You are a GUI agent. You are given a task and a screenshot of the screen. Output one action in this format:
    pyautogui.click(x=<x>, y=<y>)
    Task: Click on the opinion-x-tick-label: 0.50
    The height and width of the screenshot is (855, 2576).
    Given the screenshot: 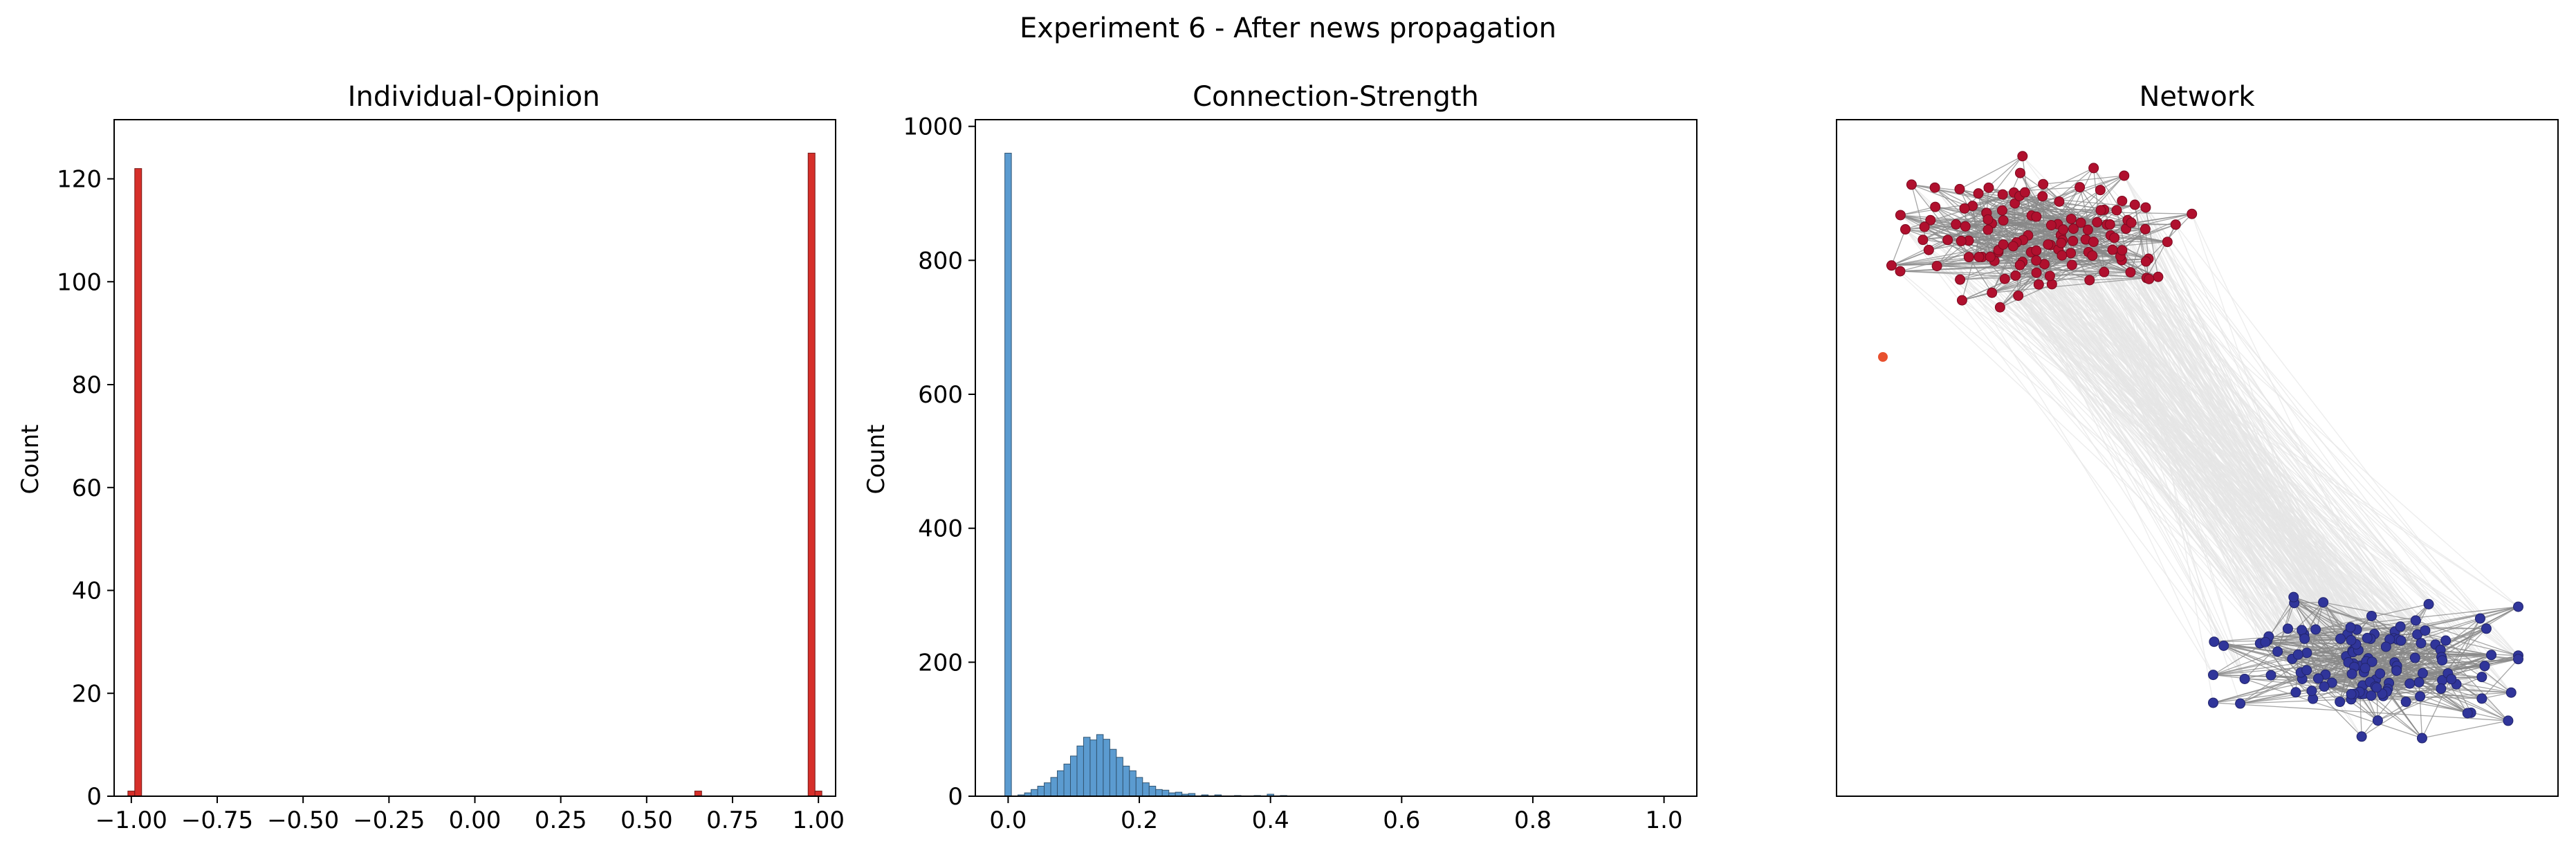 What is the action you would take?
    pyautogui.click(x=646, y=820)
    